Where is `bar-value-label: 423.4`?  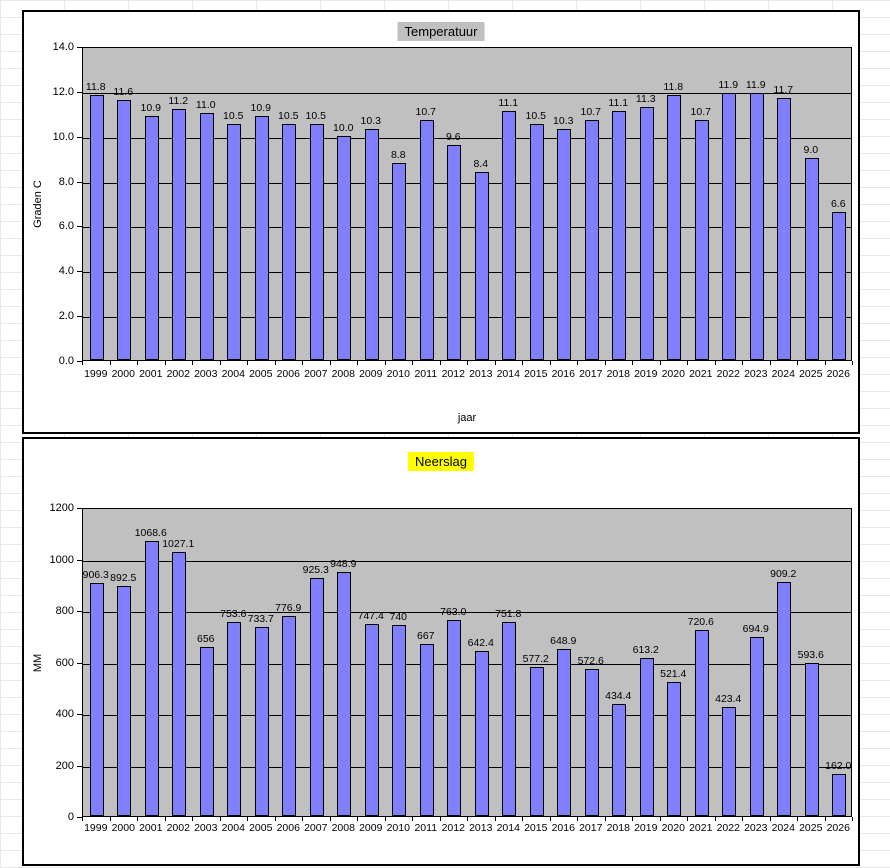 bar-value-label: 423.4 is located at coordinates (728, 699).